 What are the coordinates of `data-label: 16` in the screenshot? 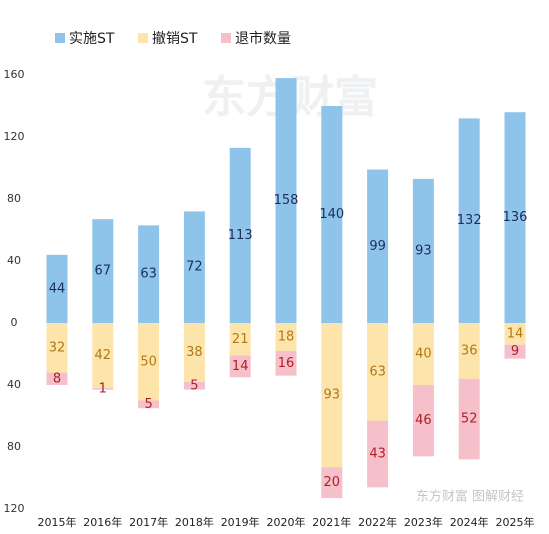 It's located at (286, 363).